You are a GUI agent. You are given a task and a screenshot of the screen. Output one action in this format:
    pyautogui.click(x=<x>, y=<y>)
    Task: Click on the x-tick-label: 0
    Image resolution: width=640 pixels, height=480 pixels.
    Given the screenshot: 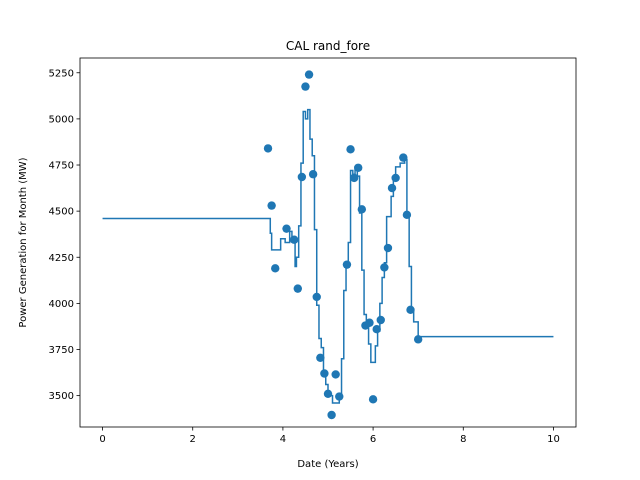 What is the action you would take?
    pyautogui.click(x=102, y=439)
    